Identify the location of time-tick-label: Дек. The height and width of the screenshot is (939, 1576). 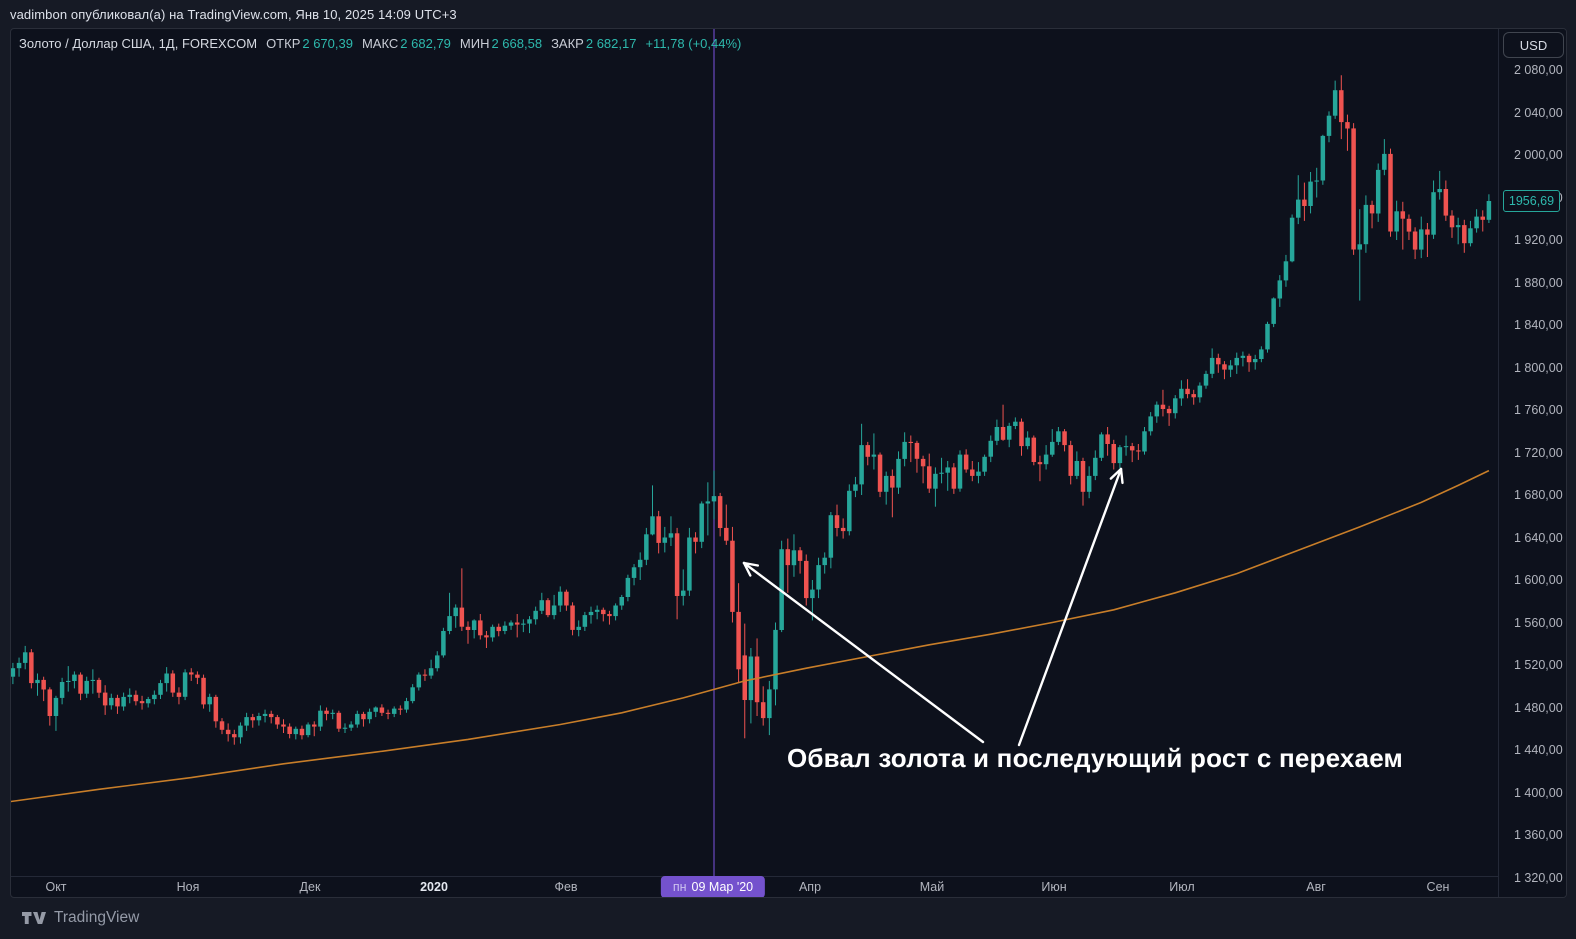
(310, 887).